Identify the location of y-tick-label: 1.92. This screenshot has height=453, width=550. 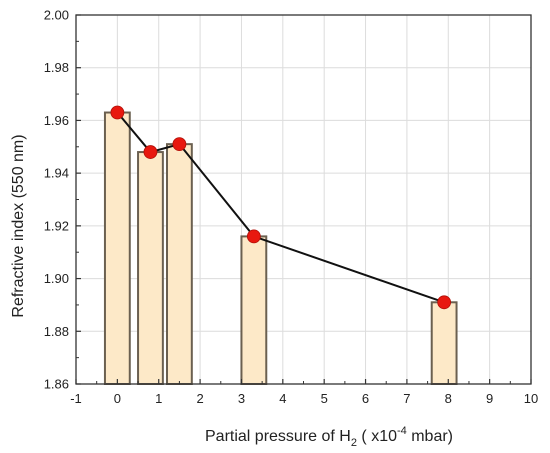
(56, 225).